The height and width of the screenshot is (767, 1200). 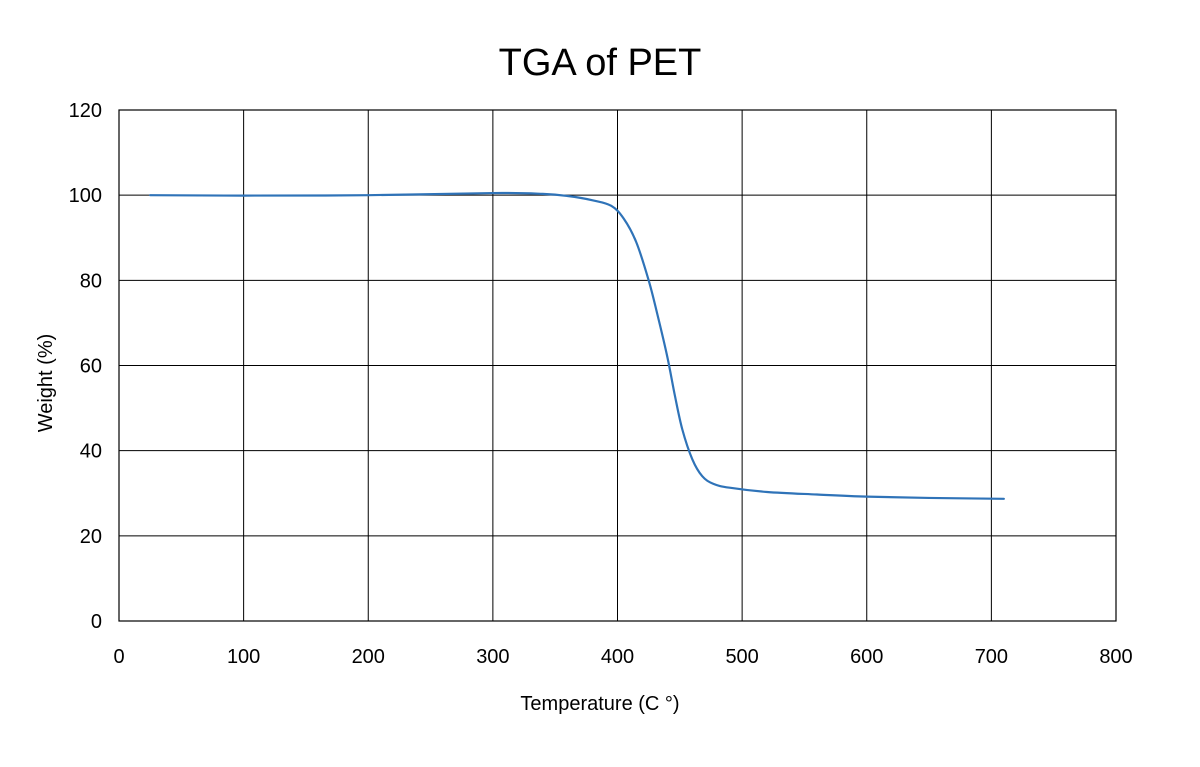 I want to click on chart-title: TGA of PET, so click(x=600, y=63).